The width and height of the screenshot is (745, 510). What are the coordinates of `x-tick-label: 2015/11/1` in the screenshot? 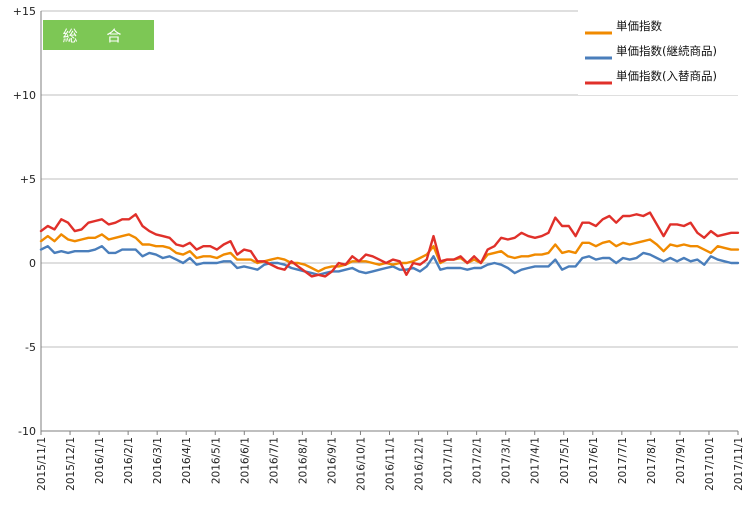 It's located at (42, 464).